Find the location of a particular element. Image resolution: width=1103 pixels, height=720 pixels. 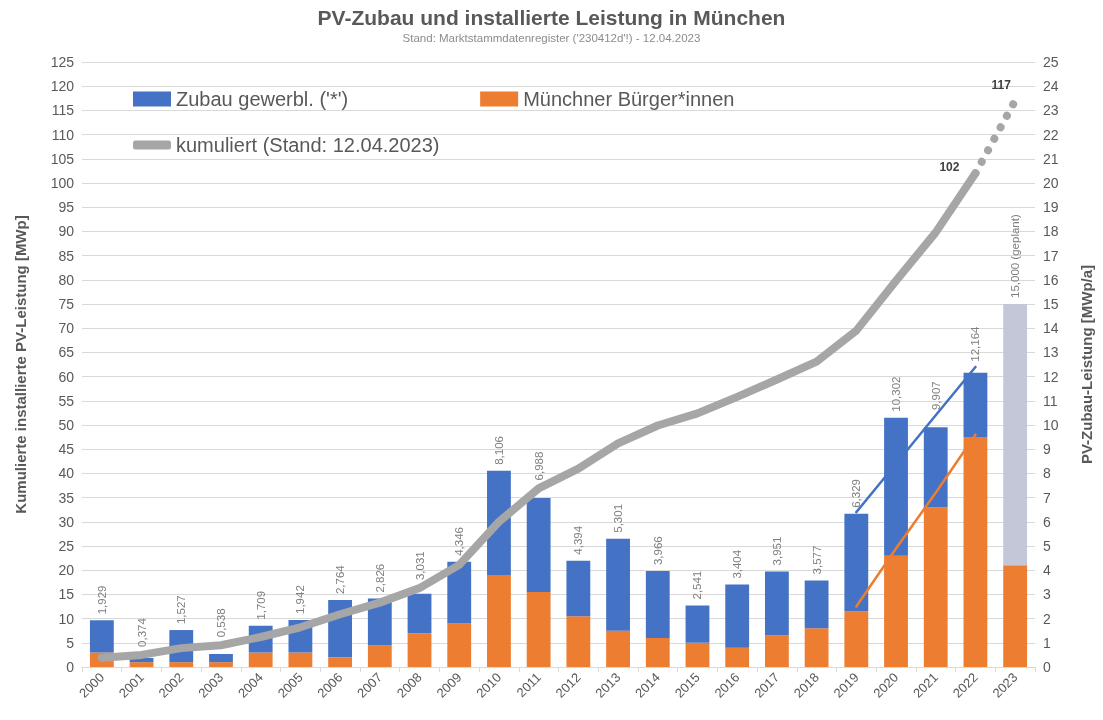

y-tick-label: 20 is located at coordinates (66, 570).